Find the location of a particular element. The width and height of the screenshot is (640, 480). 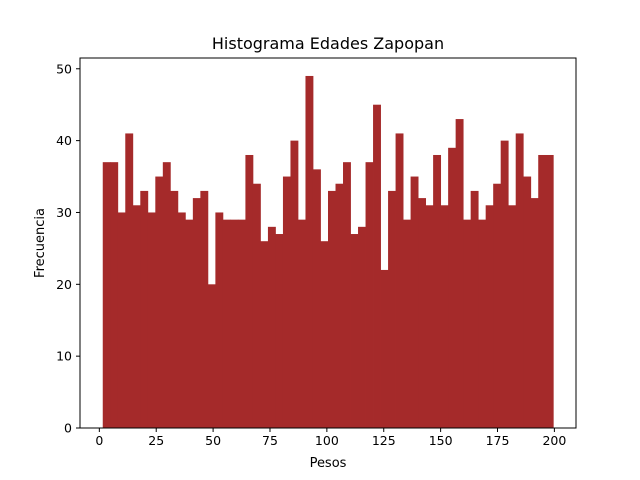

x-tick-label: 0 is located at coordinates (99, 440).